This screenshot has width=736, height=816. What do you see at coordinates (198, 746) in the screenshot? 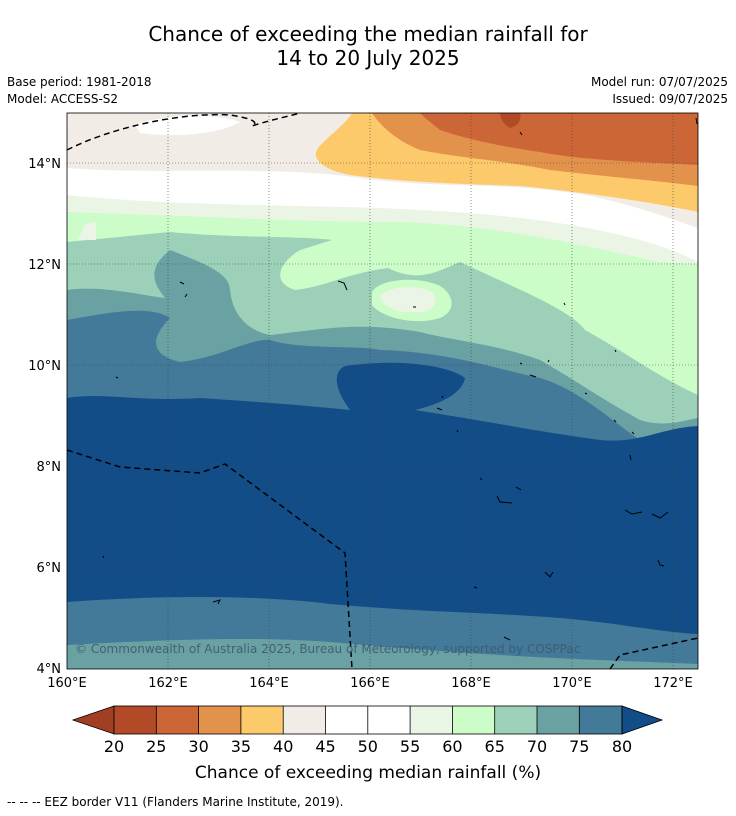
I see `colorbar-tick: 30` at bounding box center [198, 746].